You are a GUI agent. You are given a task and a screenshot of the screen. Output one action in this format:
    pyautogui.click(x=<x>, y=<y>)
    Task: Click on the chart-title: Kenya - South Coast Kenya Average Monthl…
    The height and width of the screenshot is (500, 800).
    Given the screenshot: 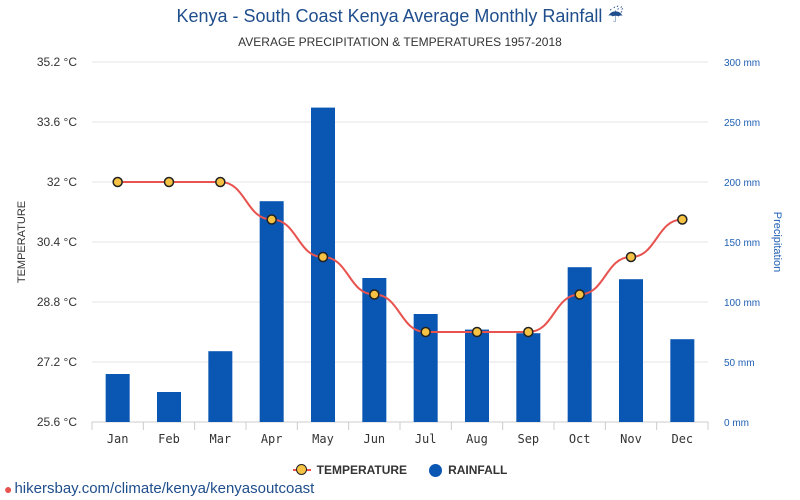 What is the action you would take?
    pyautogui.click(x=400, y=16)
    